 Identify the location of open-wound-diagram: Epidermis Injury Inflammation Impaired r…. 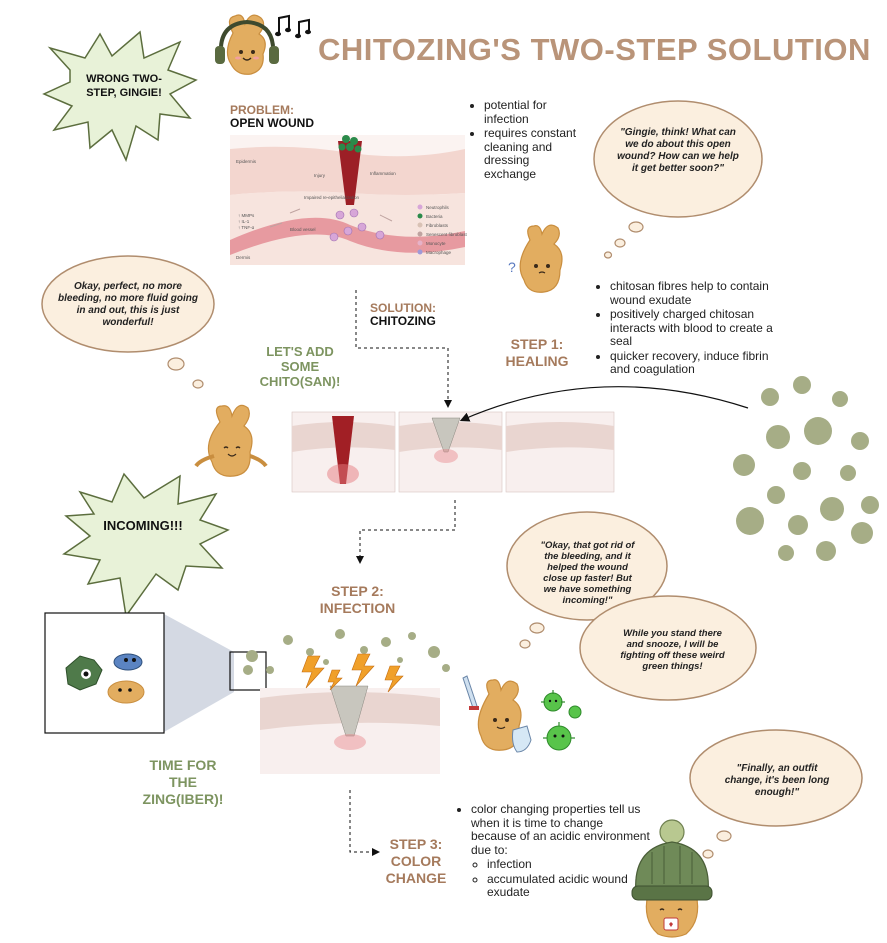
(349, 200).